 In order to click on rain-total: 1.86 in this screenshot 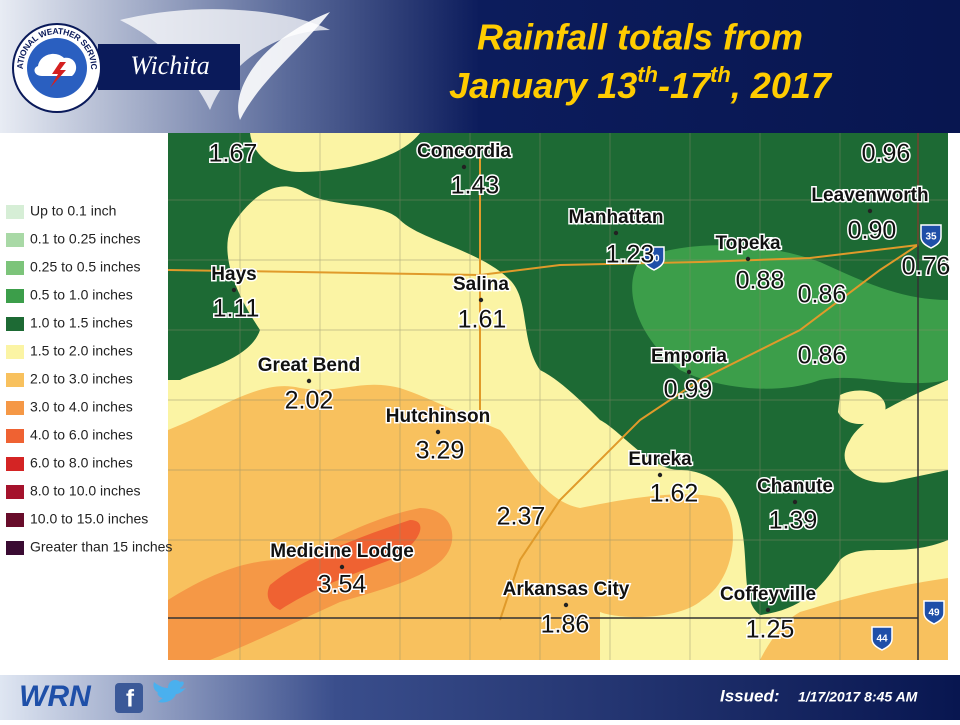, I will do `click(565, 625)`.